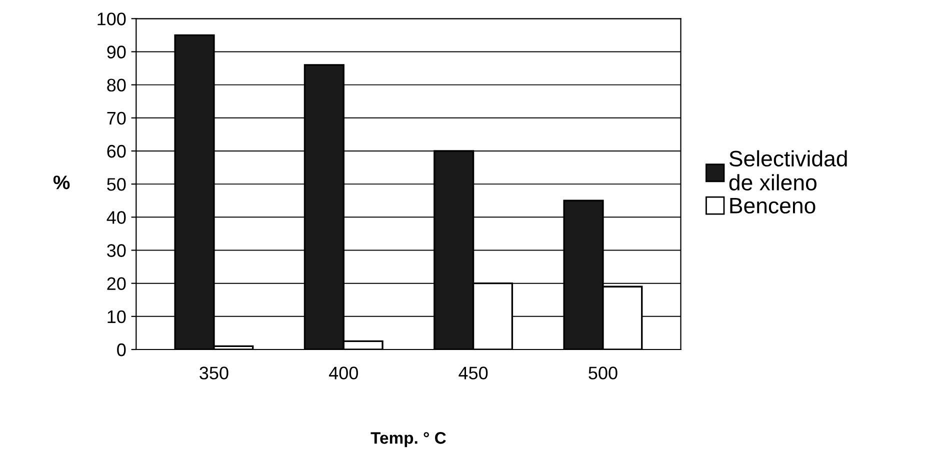 The height and width of the screenshot is (466, 939). What do you see at coordinates (773, 206) in the screenshot?
I see `legend-label: Benceno` at bounding box center [773, 206].